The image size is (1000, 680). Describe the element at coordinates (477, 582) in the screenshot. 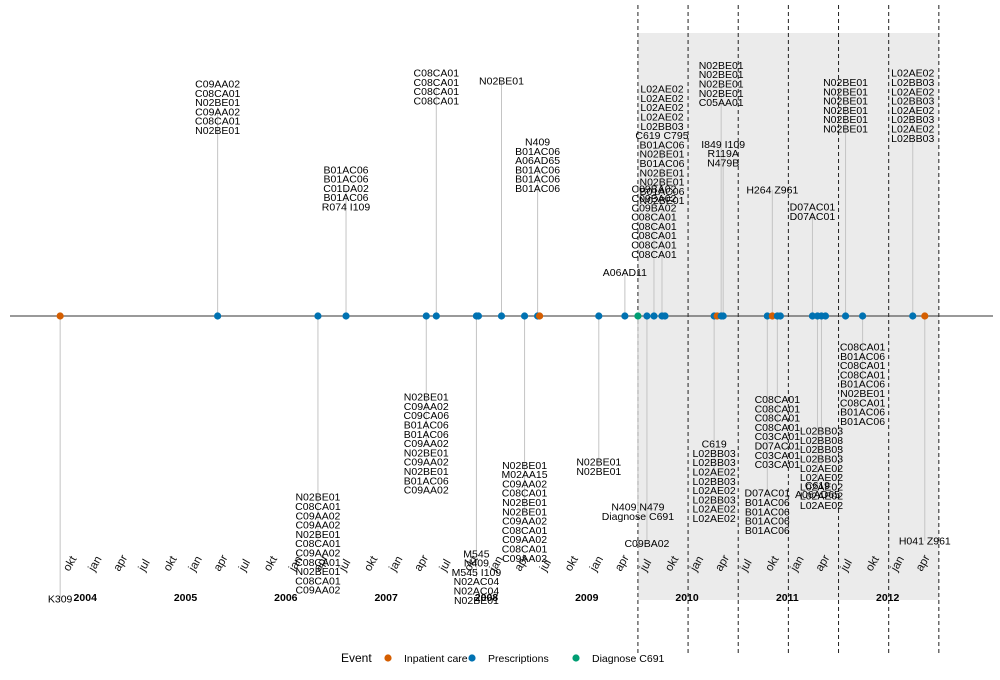

I see `event-label: N02AC04` at that location.